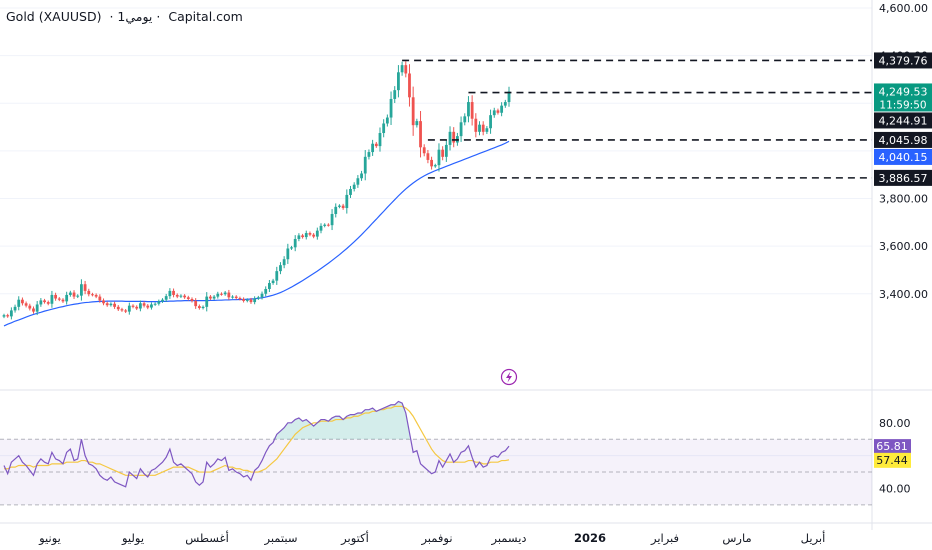 This screenshot has width=932, height=550. What do you see at coordinates (54, 16) in the screenshot?
I see `symbol-title: Gold (XAUUSD)` at bounding box center [54, 16].